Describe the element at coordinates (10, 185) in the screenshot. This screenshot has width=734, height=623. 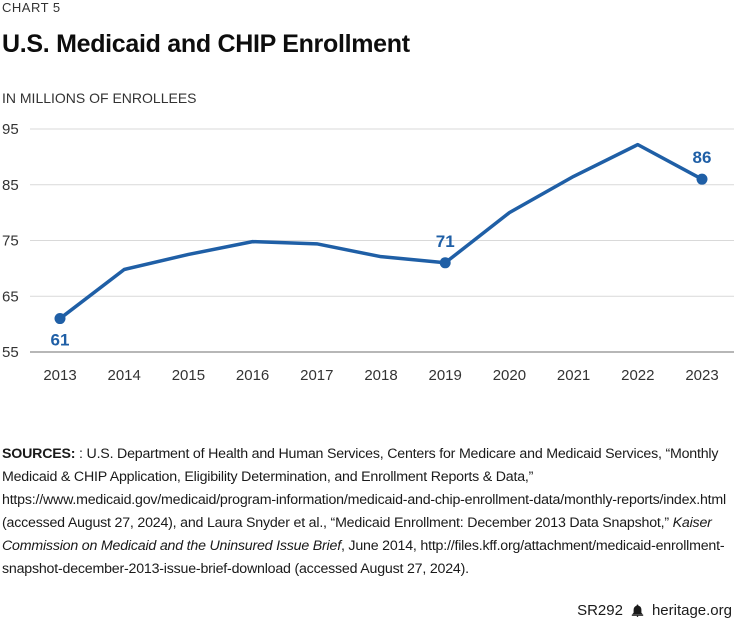
I see `y-tick-label: 85` at that location.